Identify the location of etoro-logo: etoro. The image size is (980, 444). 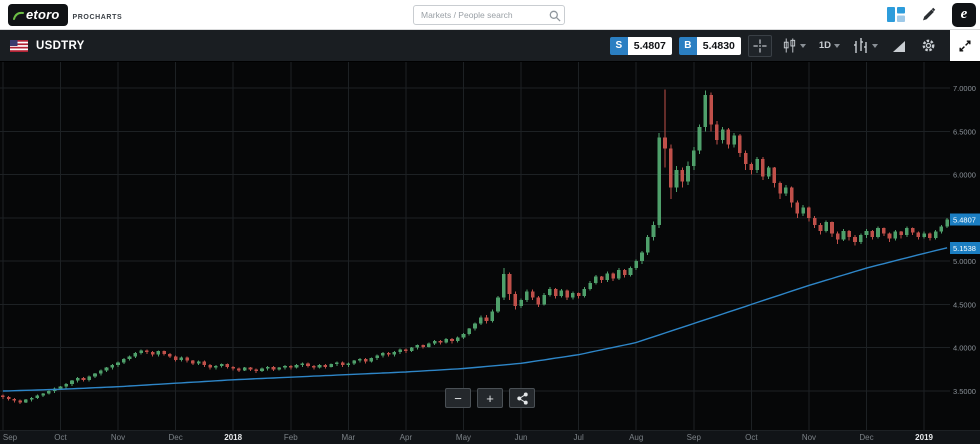
(38, 14).